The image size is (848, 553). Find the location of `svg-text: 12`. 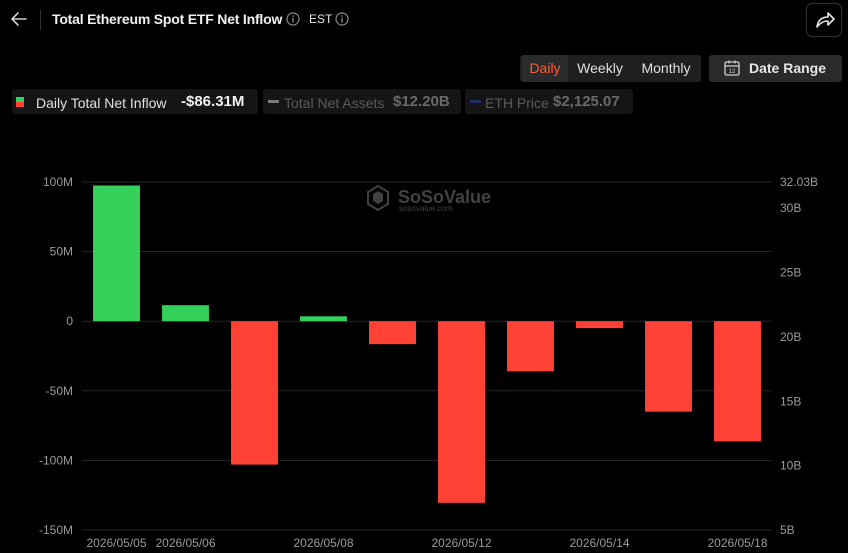

svg-text: 12 is located at coordinates (732, 72).